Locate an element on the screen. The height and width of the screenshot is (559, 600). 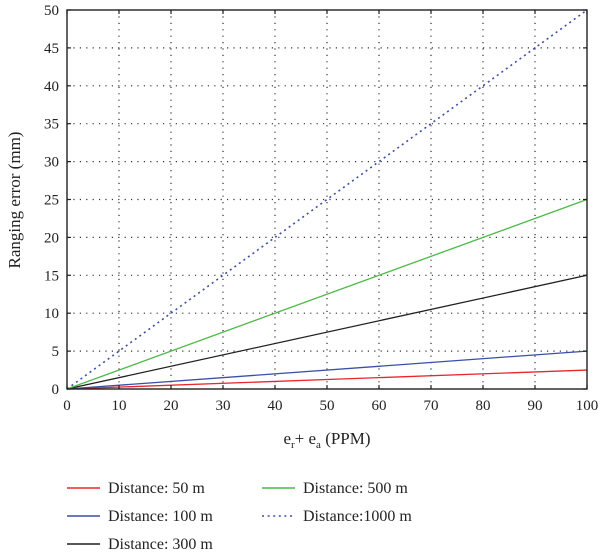
x-axis-title: er+ ea (PPM) is located at coordinates (326, 440).